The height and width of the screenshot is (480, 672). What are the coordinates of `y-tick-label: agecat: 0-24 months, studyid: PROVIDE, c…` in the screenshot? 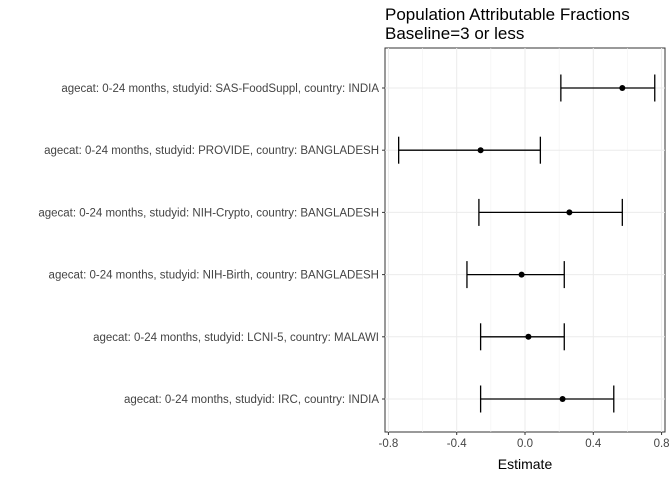 It's located at (211, 151).